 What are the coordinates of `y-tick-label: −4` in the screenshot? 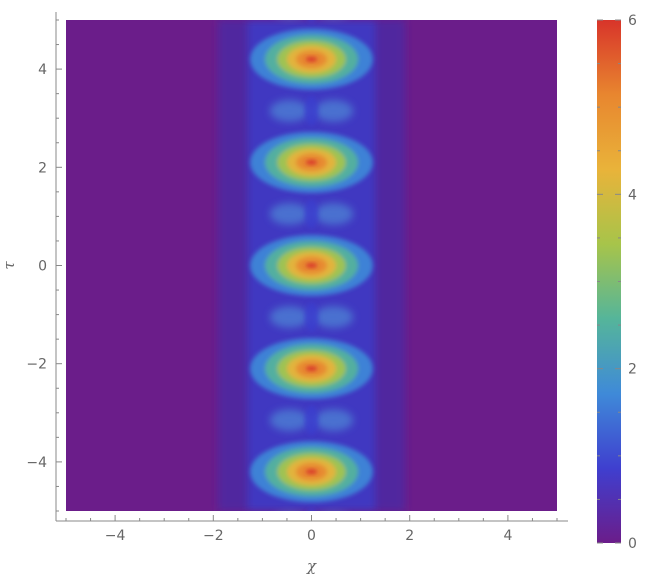 It's located at (36, 463).